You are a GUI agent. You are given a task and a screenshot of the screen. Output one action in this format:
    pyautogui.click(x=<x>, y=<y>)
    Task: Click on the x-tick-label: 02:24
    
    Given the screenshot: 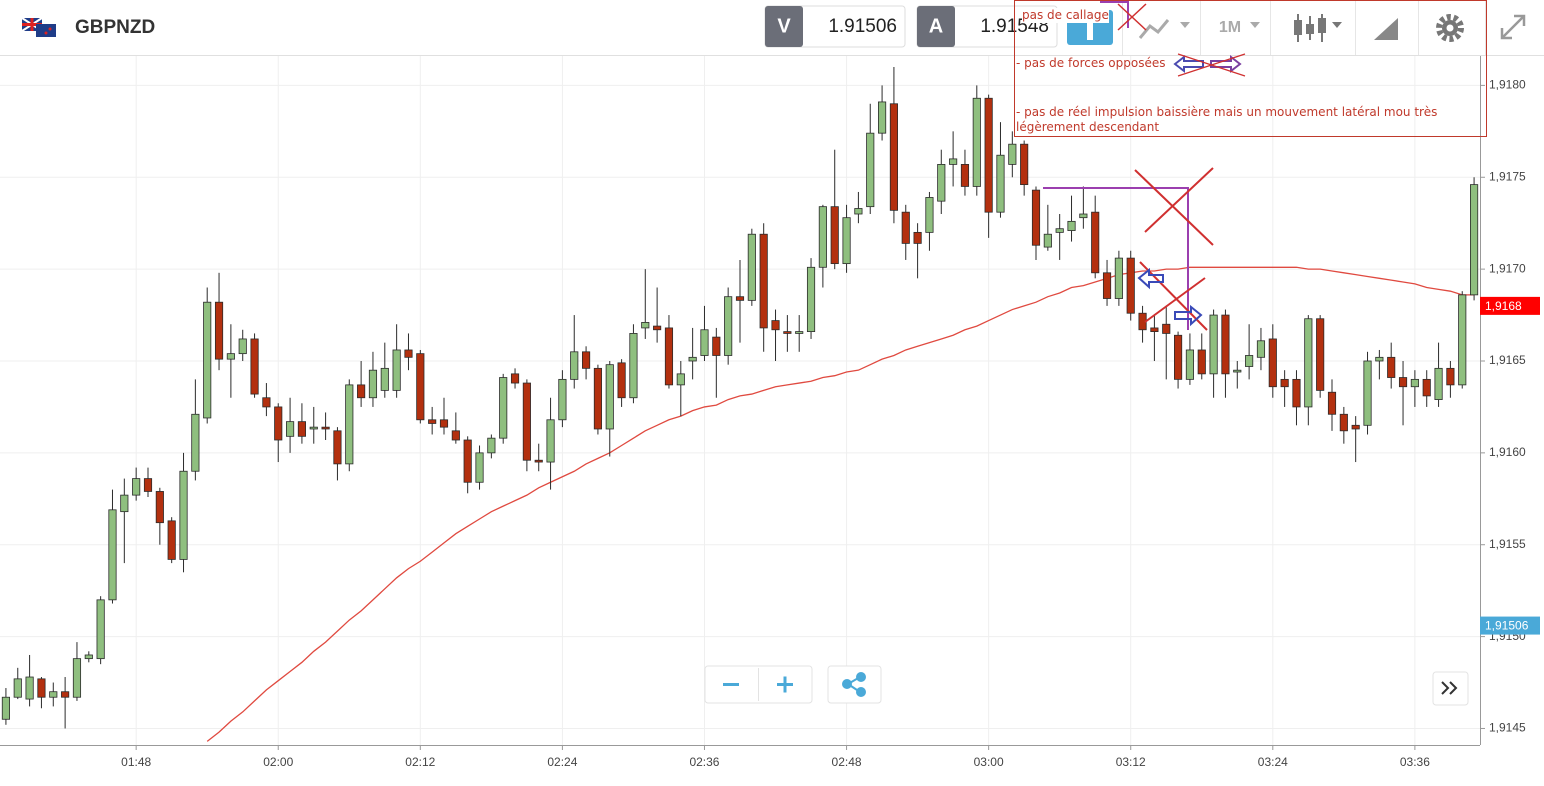 What is the action you would take?
    pyautogui.click(x=562, y=762)
    